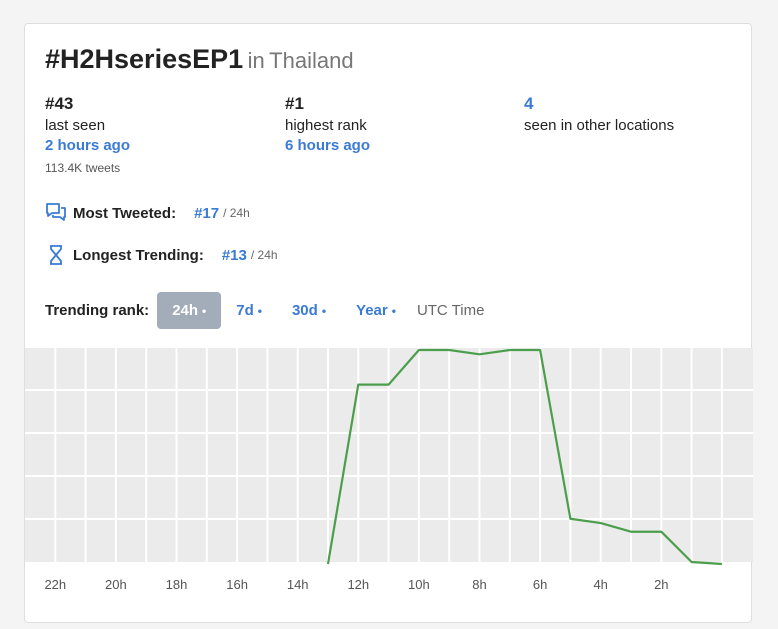  I want to click on trend-location: Thailand, so click(311, 60).